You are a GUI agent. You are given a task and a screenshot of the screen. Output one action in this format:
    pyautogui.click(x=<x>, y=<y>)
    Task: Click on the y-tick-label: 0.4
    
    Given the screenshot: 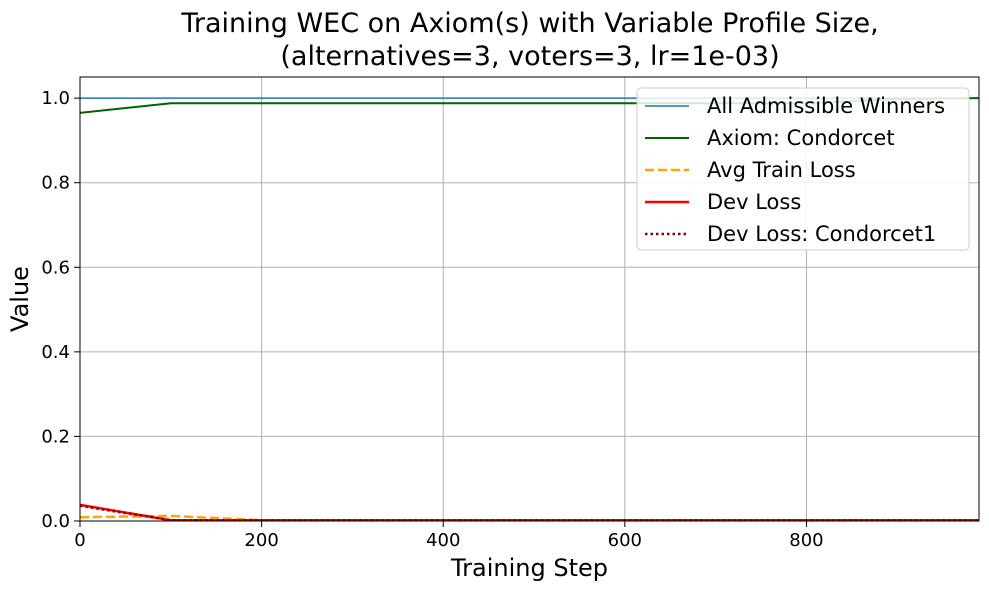 What is the action you would take?
    pyautogui.click(x=55, y=352)
    